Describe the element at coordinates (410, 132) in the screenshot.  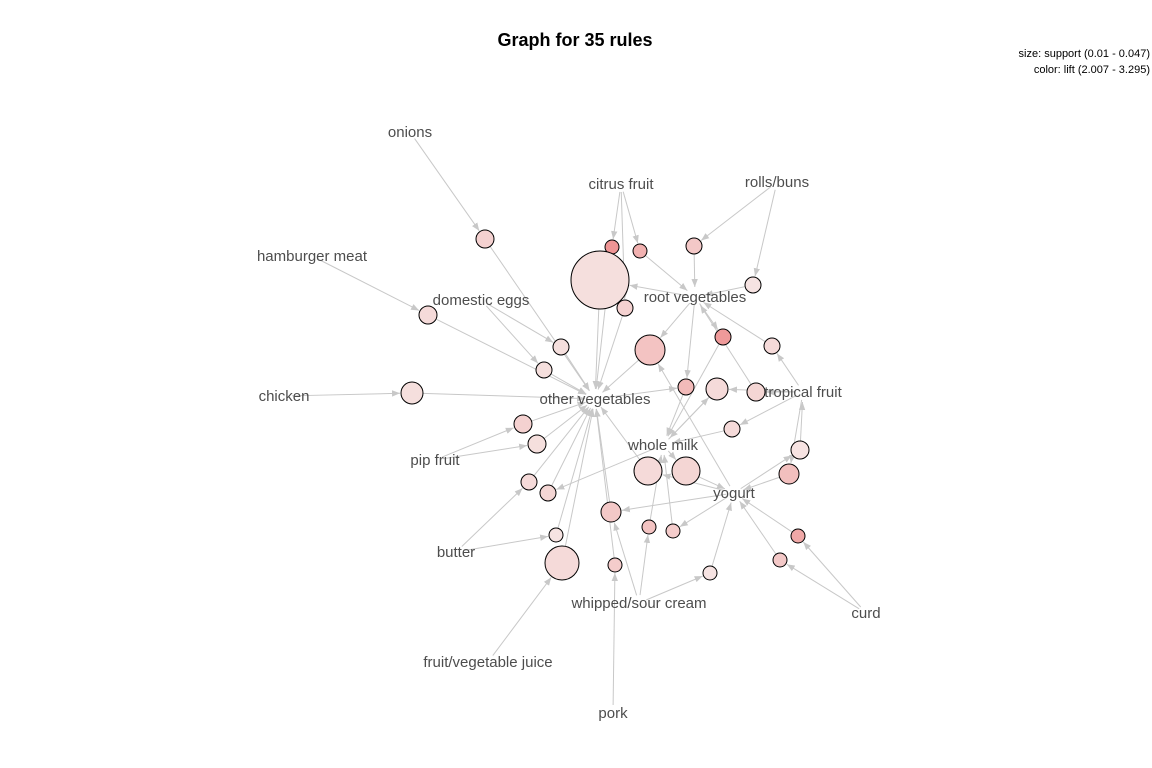
I see `item-label-onions: onions` at that location.